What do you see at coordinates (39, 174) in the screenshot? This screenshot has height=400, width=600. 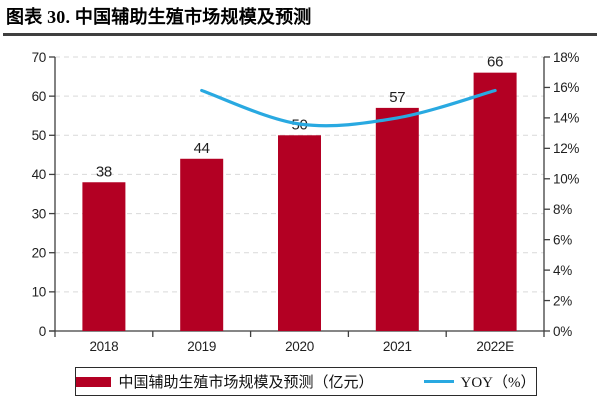 I see `svg-text: 40` at bounding box center [39, 174].